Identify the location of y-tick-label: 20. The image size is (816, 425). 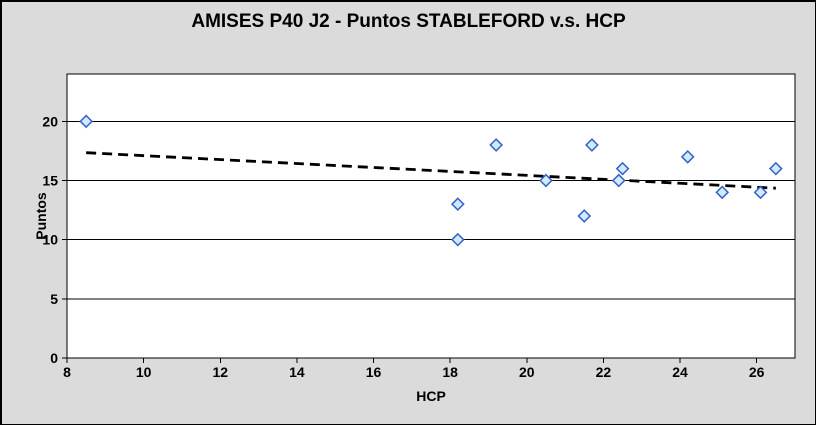
(50, 121).